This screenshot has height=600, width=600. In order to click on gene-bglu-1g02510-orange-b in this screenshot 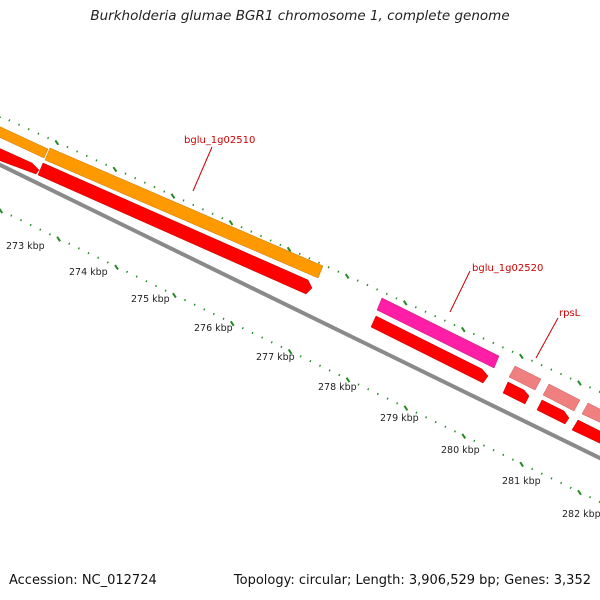, I will do `click(184, 213)`.